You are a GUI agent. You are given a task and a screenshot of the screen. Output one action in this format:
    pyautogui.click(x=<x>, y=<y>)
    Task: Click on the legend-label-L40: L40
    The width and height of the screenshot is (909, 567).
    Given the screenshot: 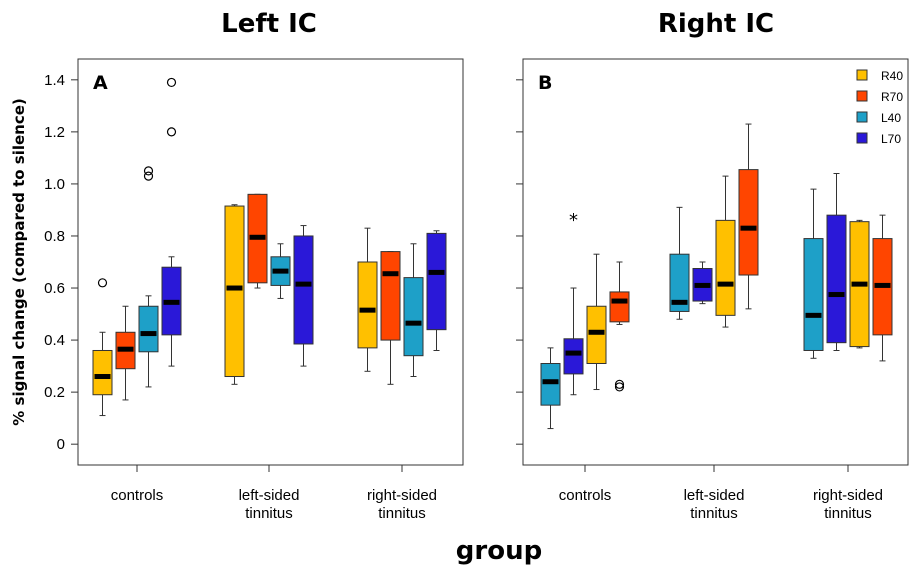 What is the action you would take?
    pyautogui.click(x=891, y=118)
    